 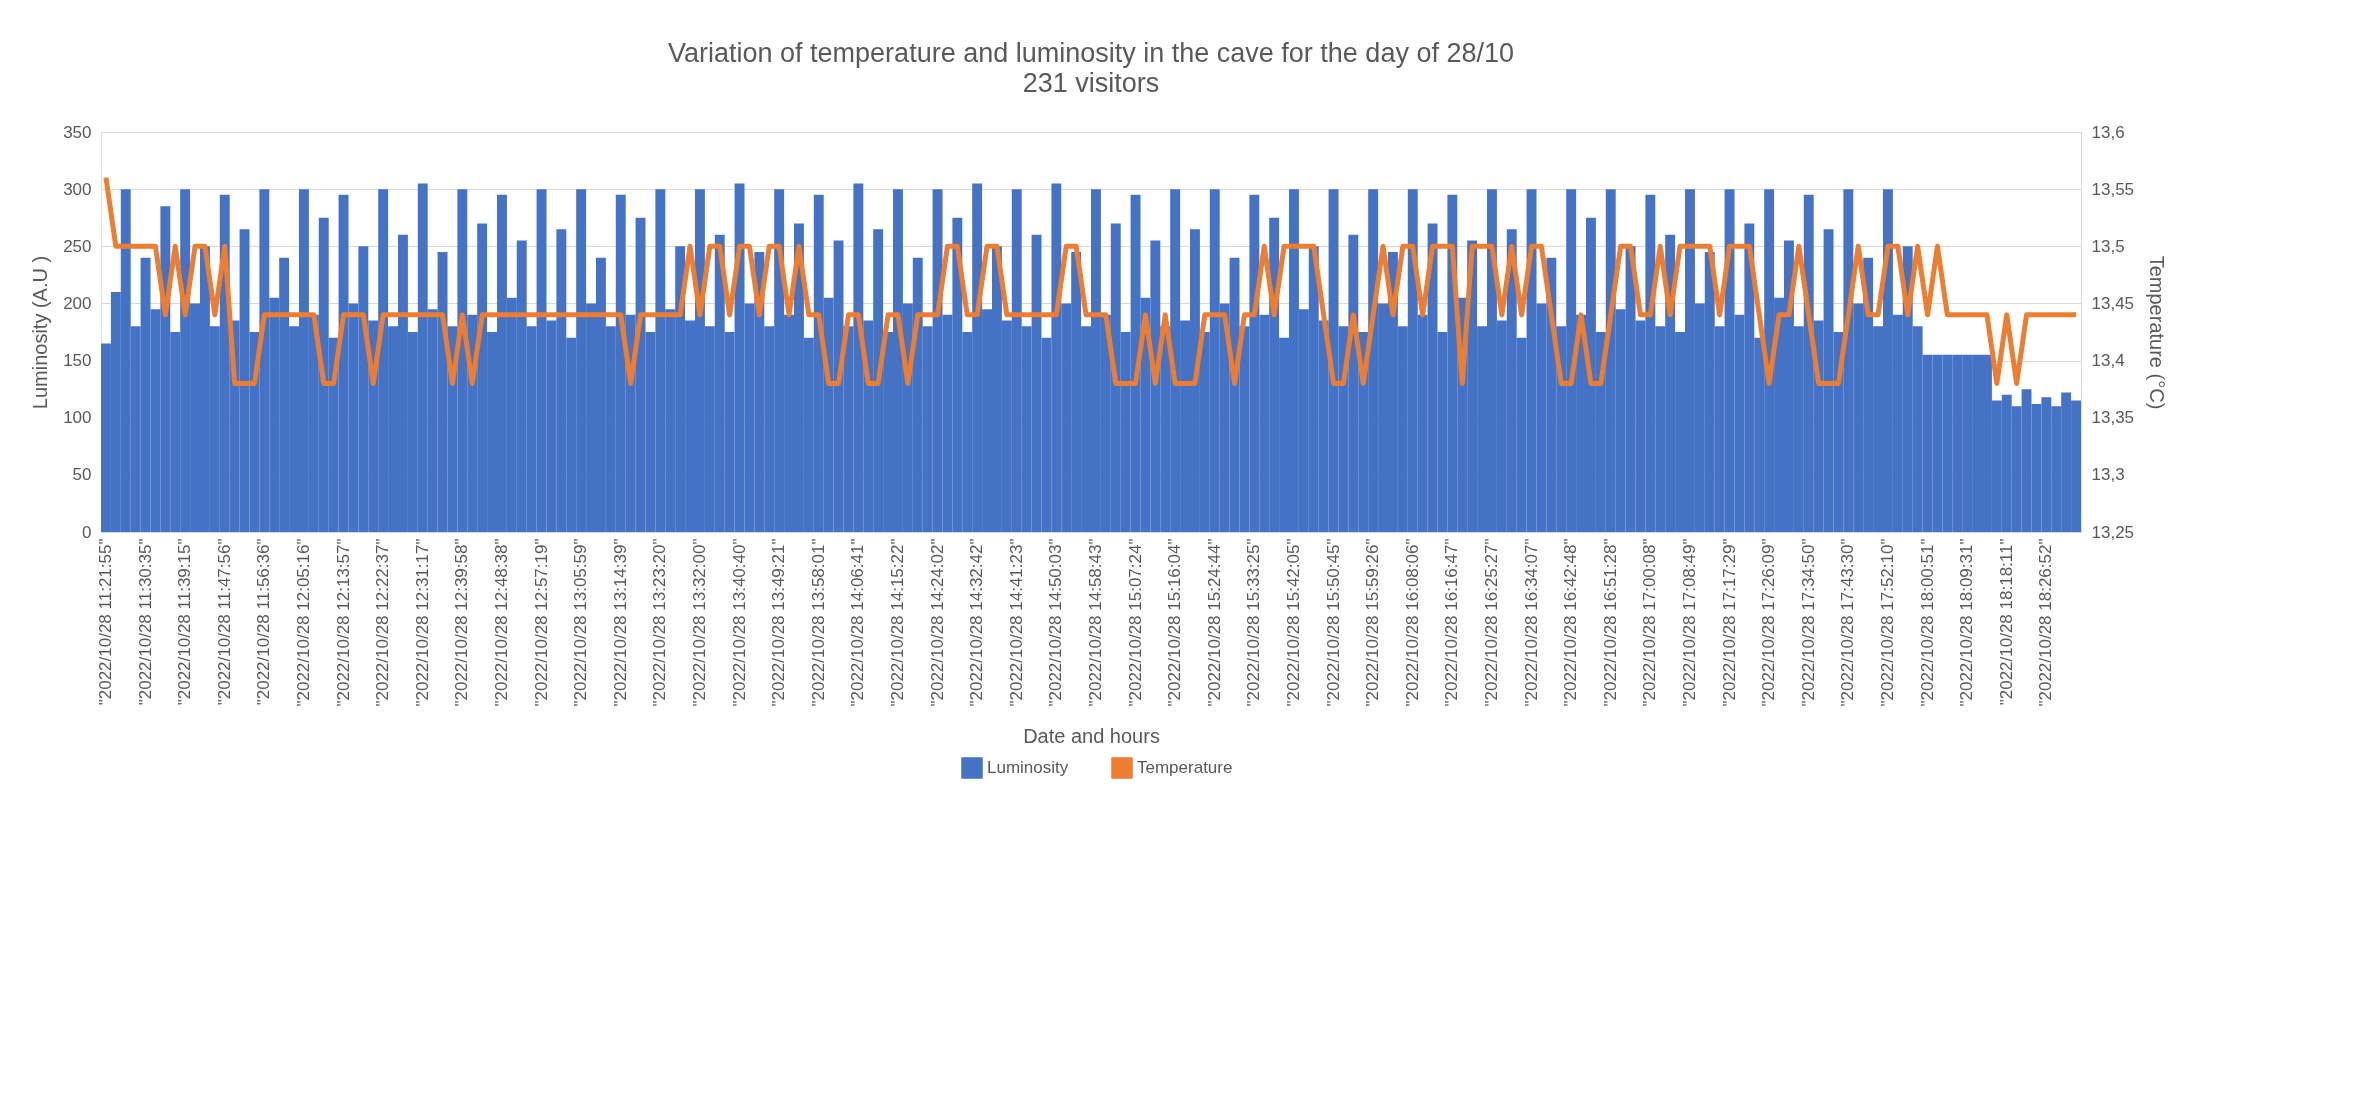 What do you see at coordinates (77, 246) in the screenshot?
I see `y-tick-label: 250` at bounding box center [77, 246].